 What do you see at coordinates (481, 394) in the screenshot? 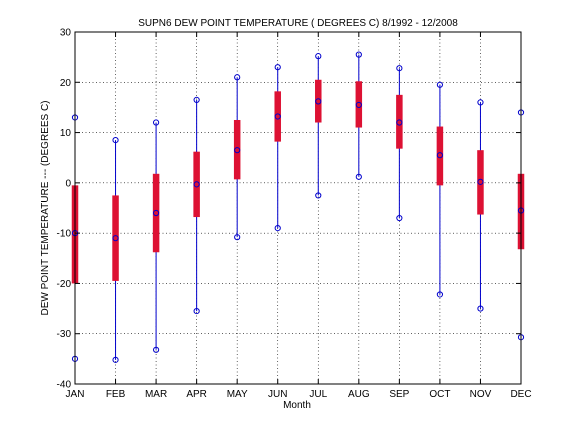
I see `x-tick-label: NOV` at bounding box center [481, 394].